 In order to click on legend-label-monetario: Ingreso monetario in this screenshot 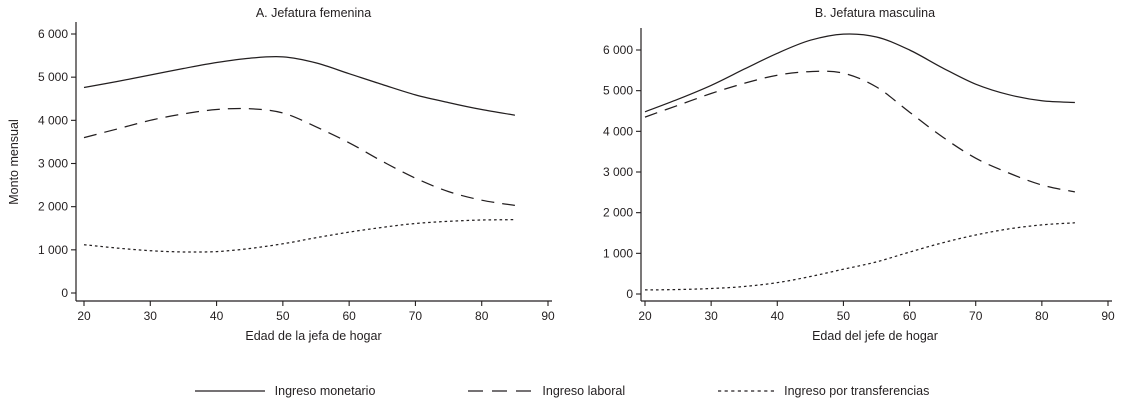, I will do `click(325, 391)`.